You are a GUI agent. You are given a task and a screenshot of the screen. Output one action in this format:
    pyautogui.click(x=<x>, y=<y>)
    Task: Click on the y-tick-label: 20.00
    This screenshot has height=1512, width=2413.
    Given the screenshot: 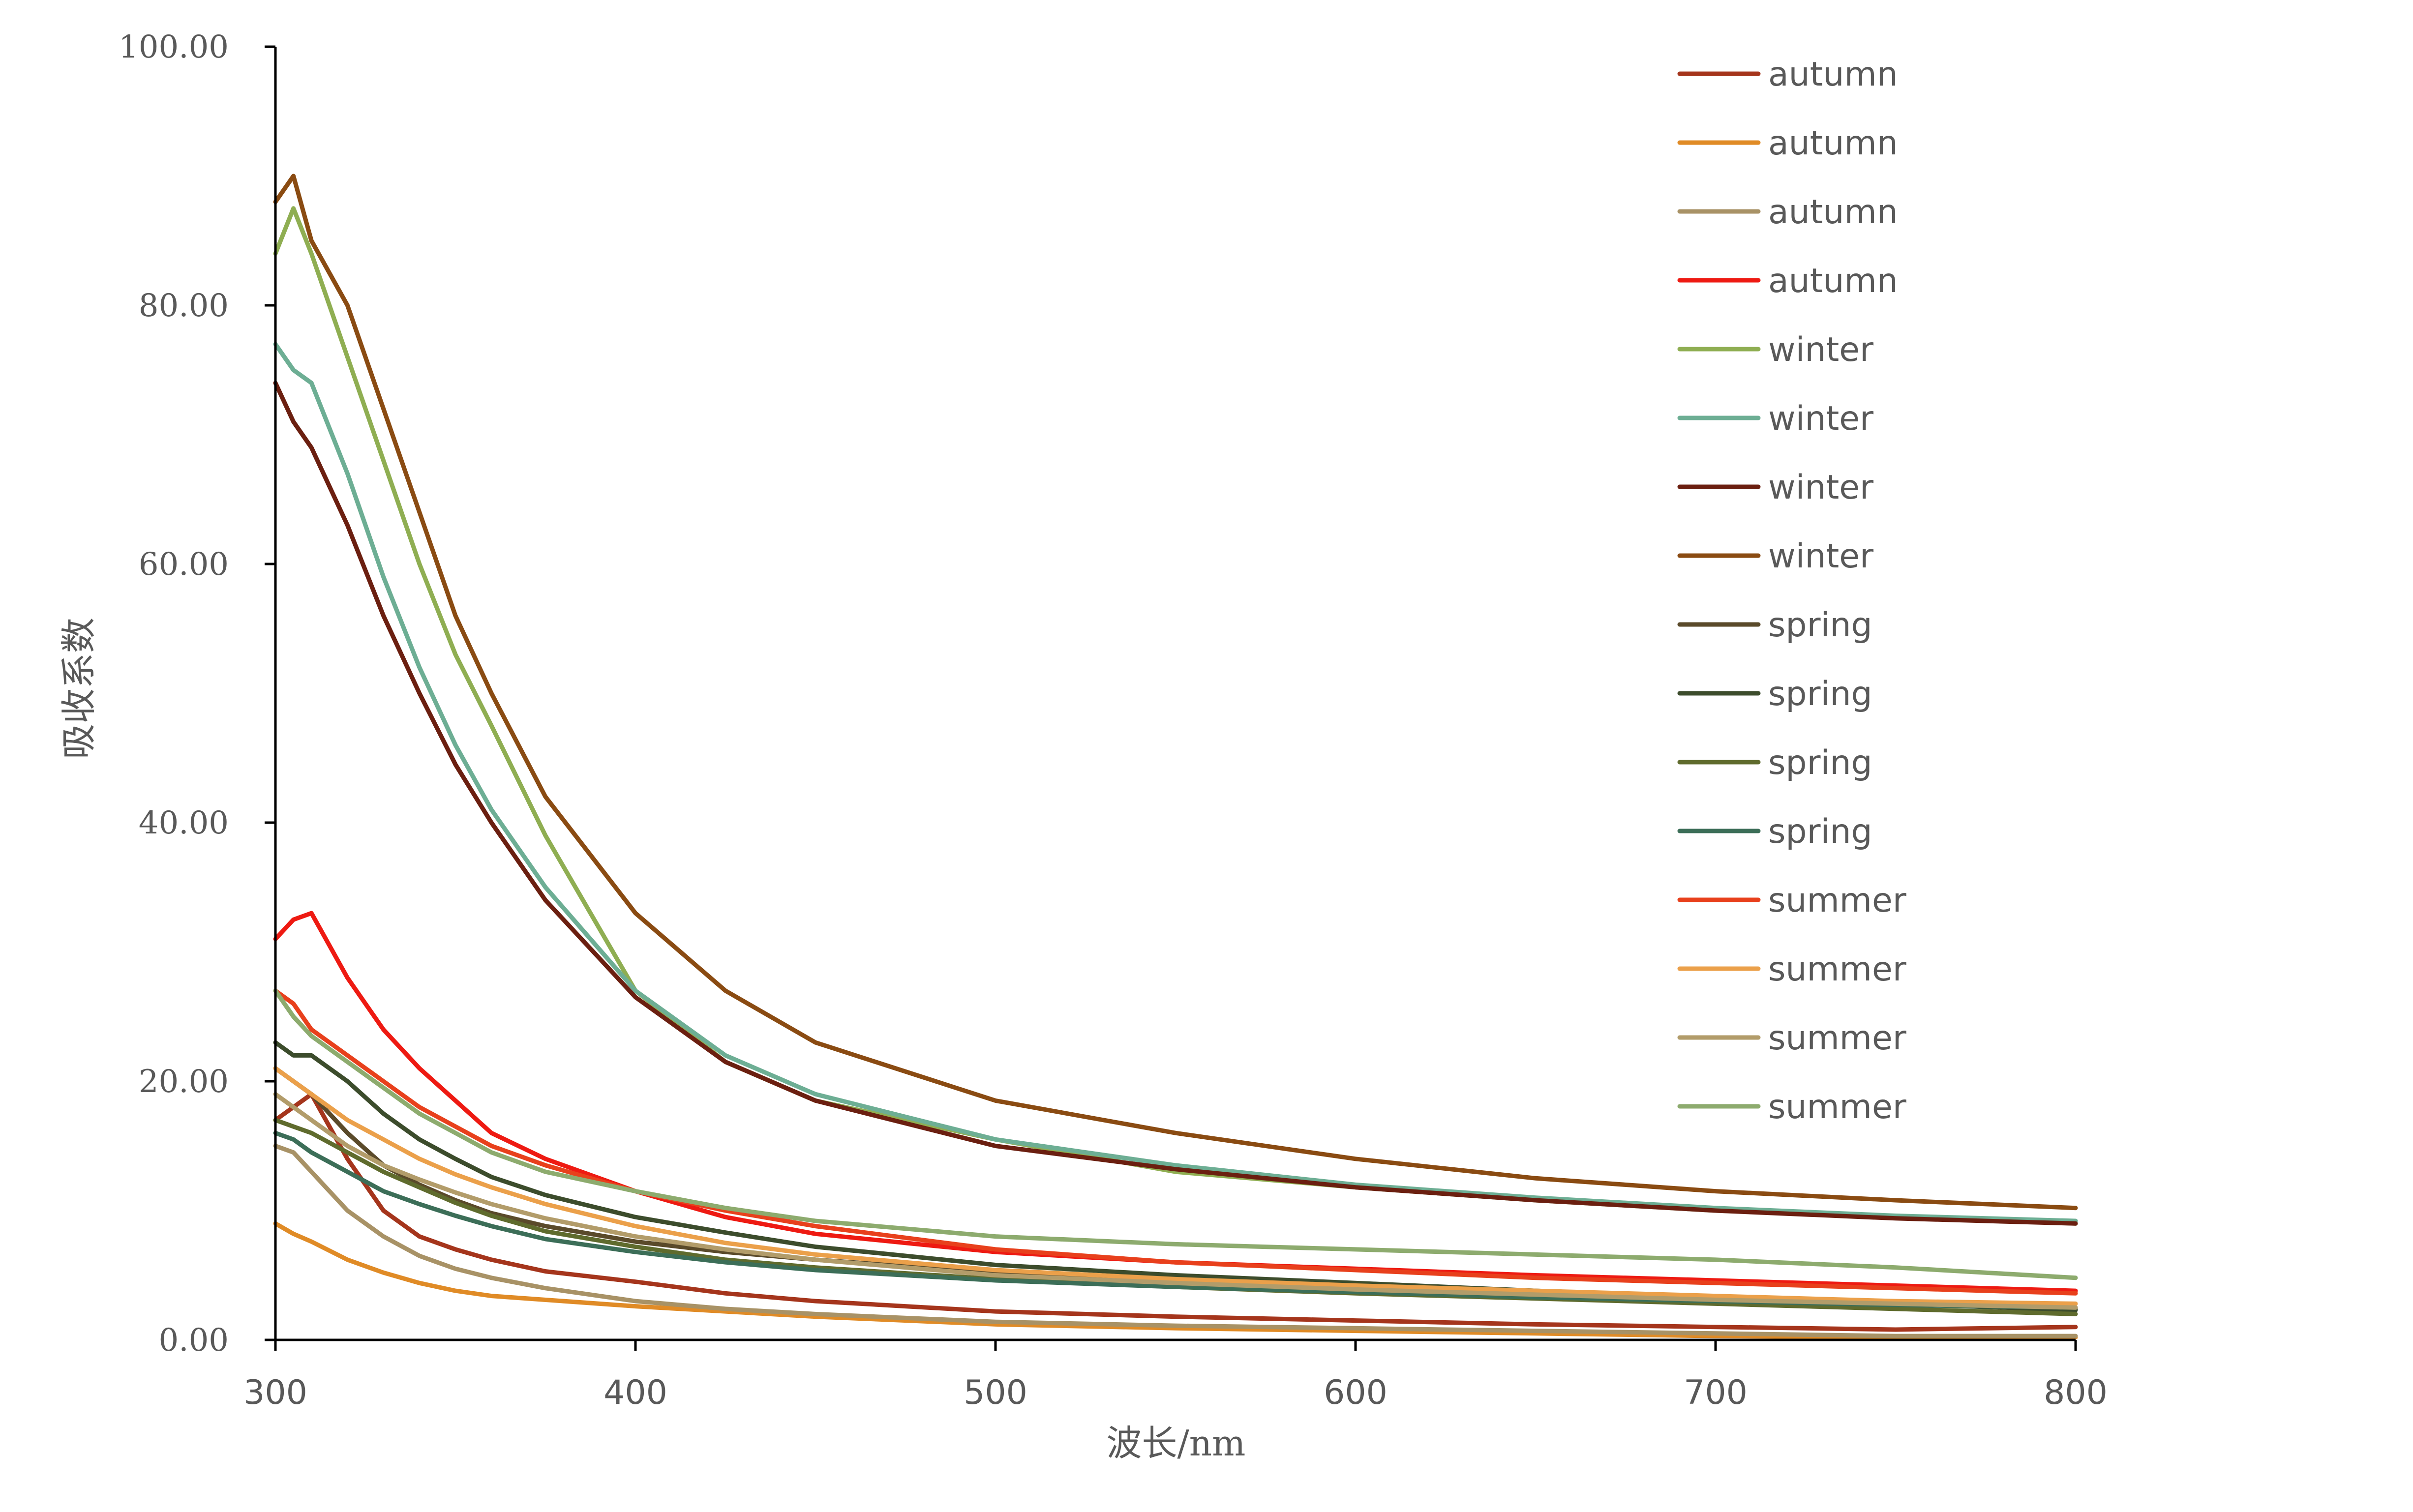 What is the action you would take?
    pyautogui.click(x=184, y=1082)
    